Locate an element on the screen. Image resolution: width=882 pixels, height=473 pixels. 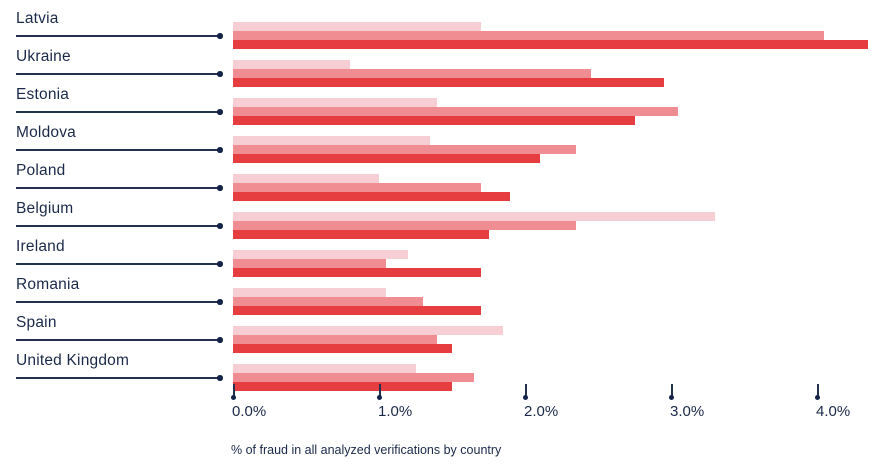
country-label: United Kingdom is located at coordinates (73, 360).